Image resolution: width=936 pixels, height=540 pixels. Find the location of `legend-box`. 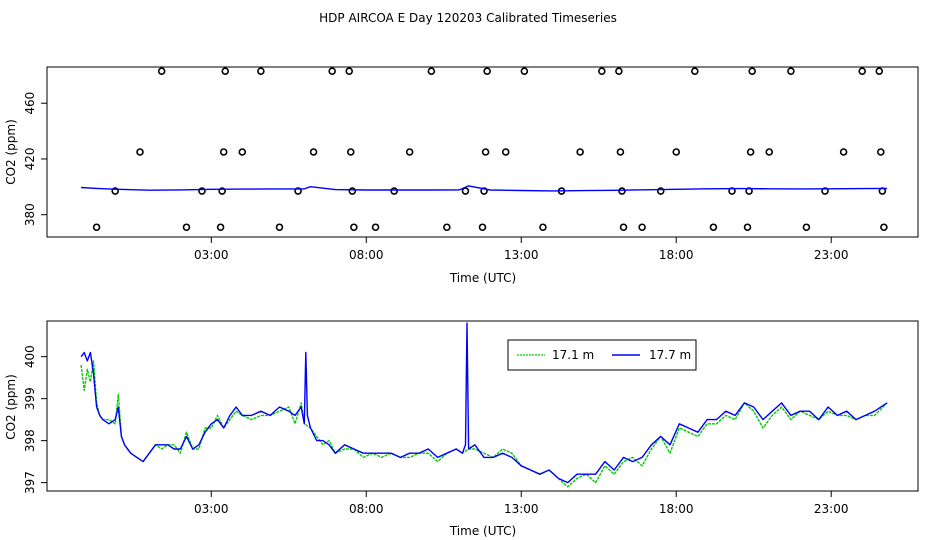

legend-box is located at coordinates (602, 355).